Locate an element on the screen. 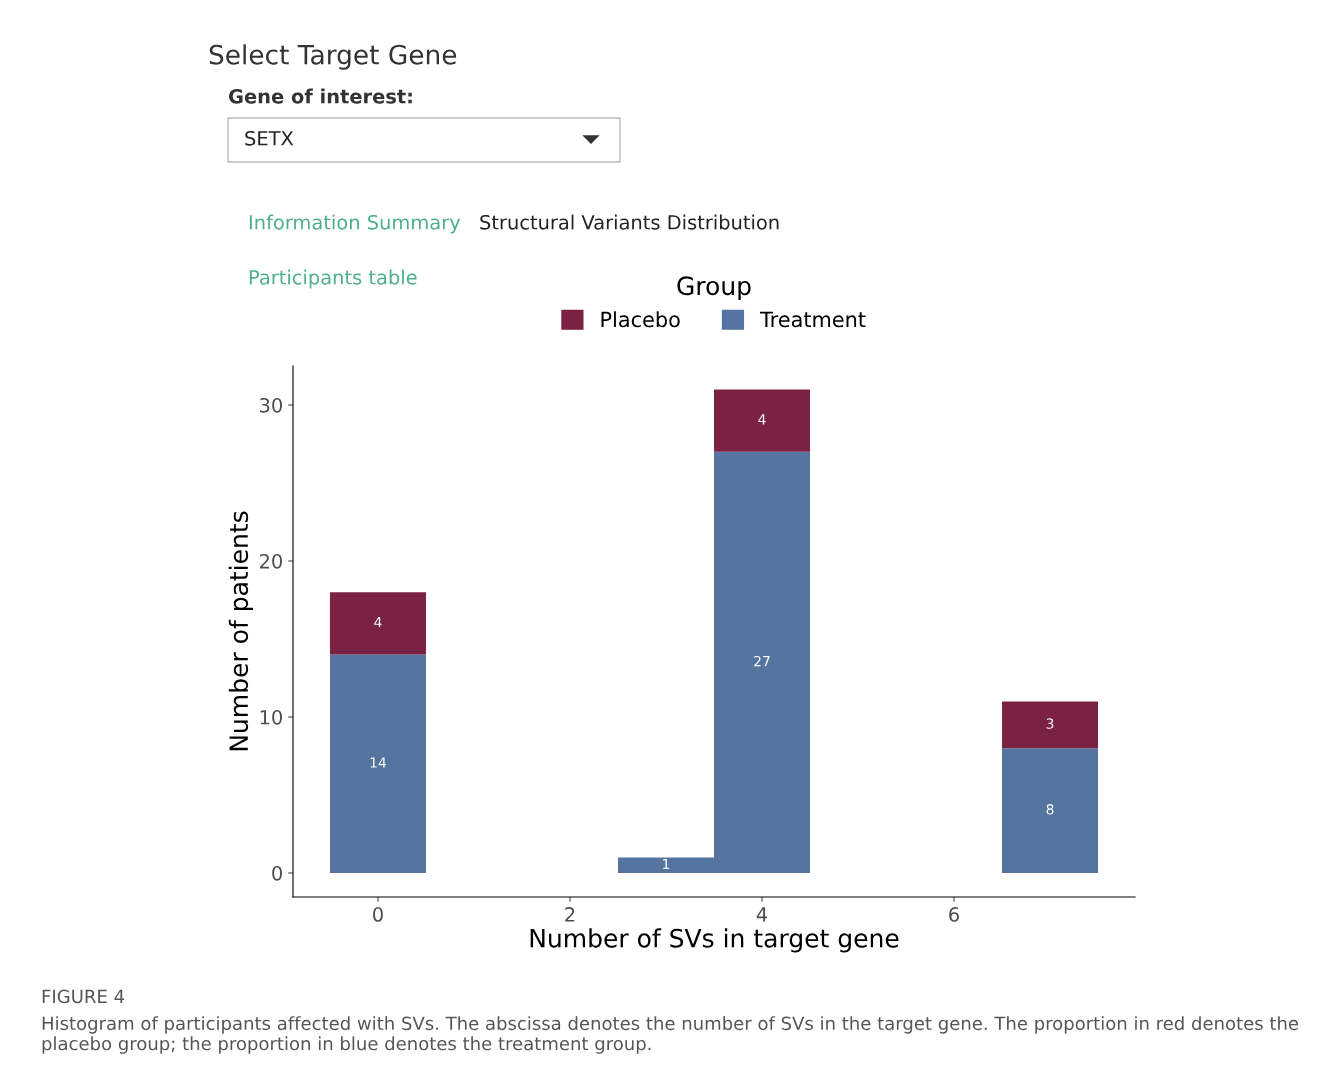 The width and height of the screenshot is (1322, 1075). data-label: 27 is located at coordinates (762, 661).